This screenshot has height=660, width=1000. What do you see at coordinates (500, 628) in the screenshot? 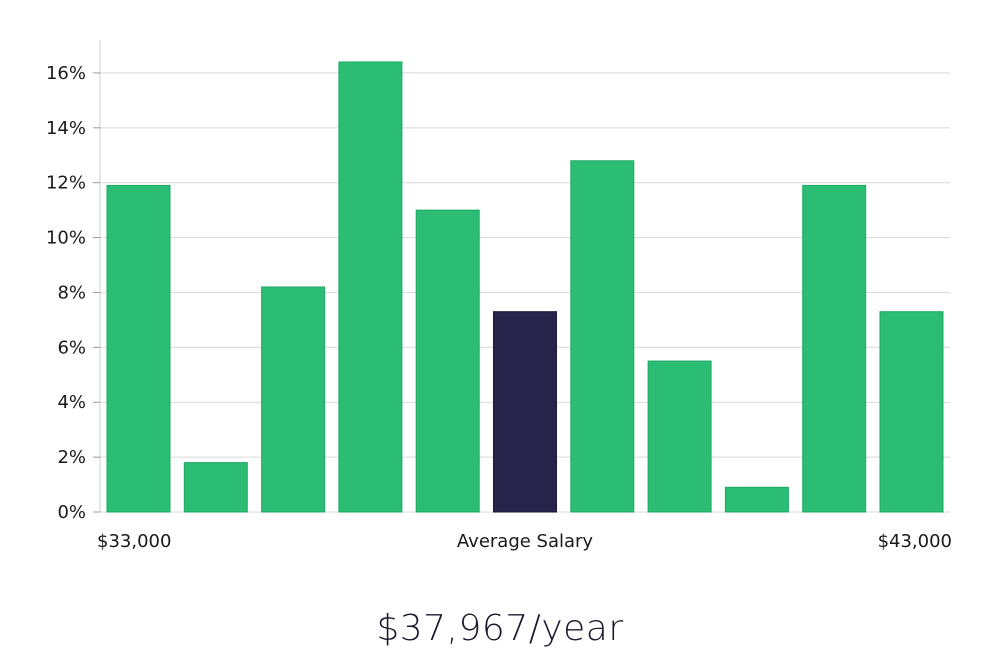
I see `average-salary-value: $37,967/year` at bounding box center [500, 628].